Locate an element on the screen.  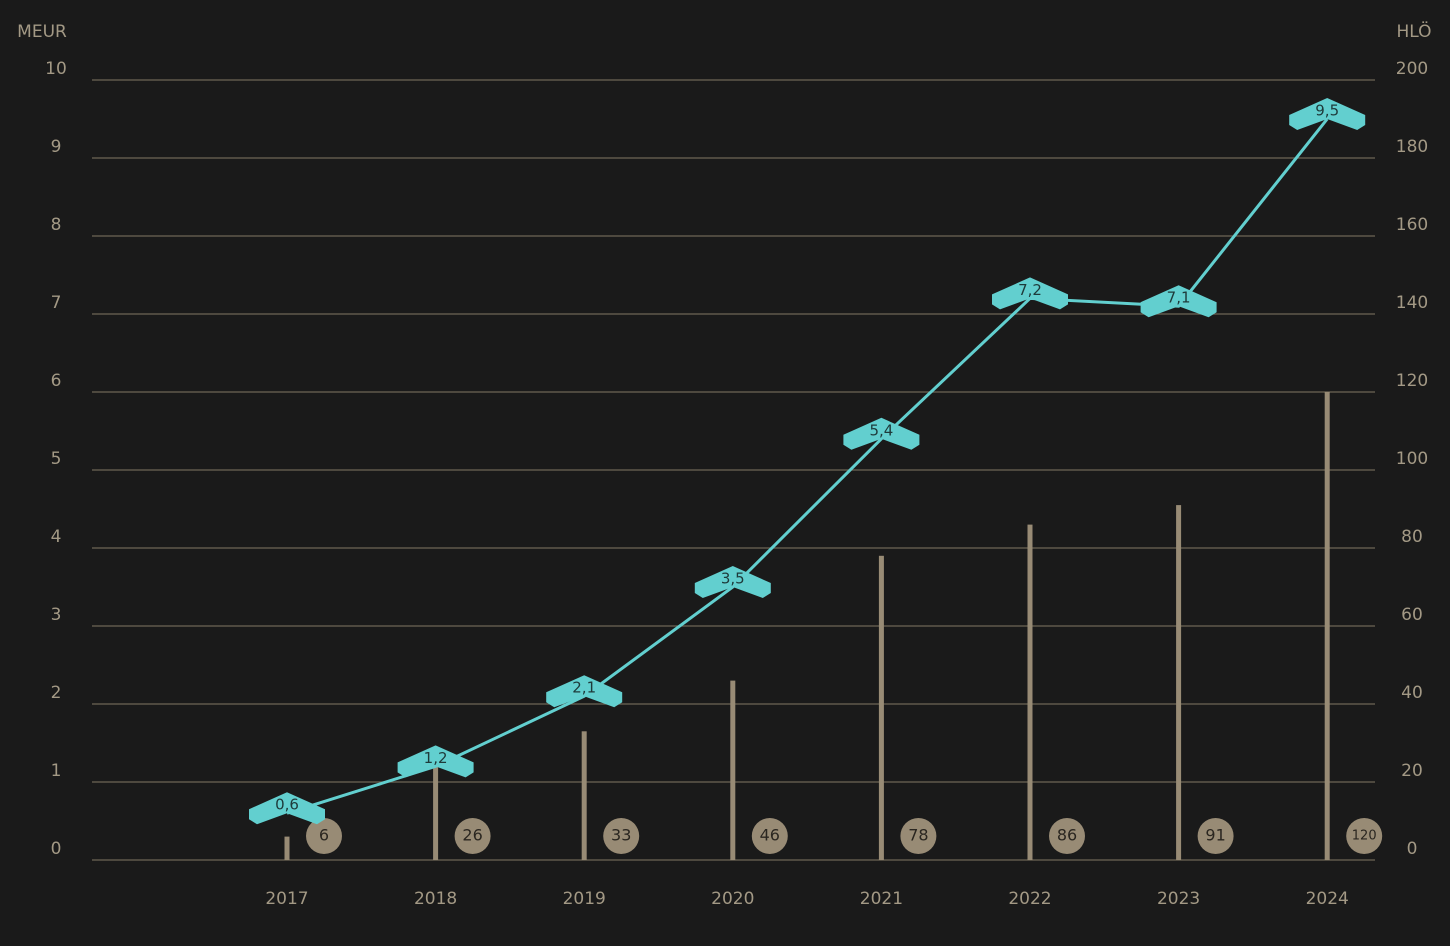
point-value-label: 9,5 is located at coordinates (1327, 111).